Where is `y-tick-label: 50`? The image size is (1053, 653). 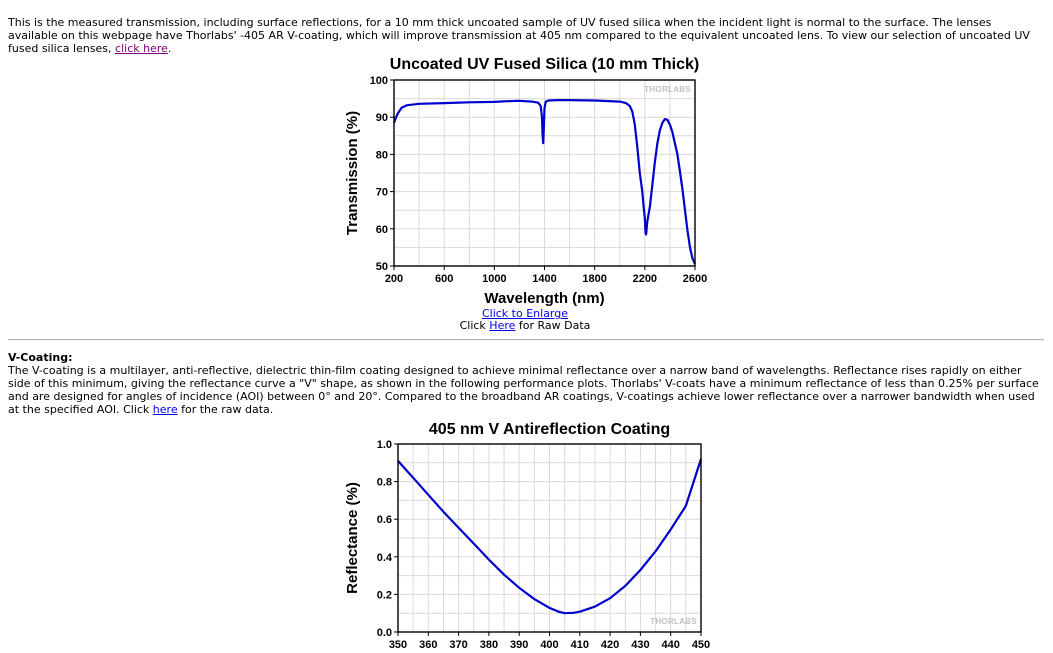
y-tick-label: 50 is located at coordinates (382, 267).